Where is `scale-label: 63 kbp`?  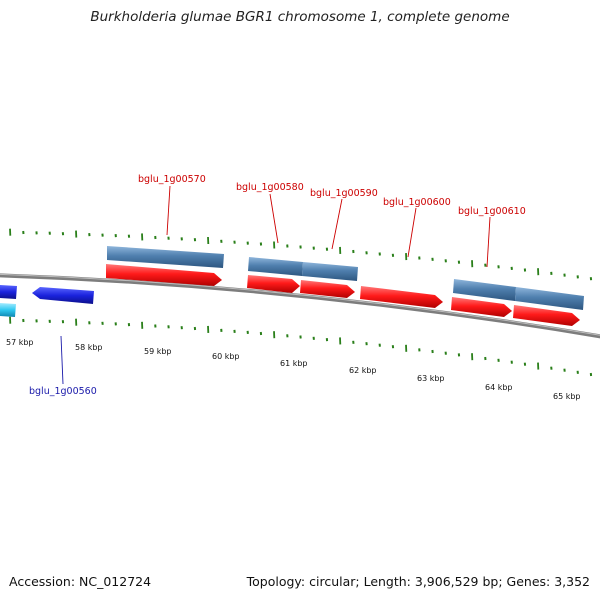
scale-label: 63 kbp is located at coordinates (431, 378).